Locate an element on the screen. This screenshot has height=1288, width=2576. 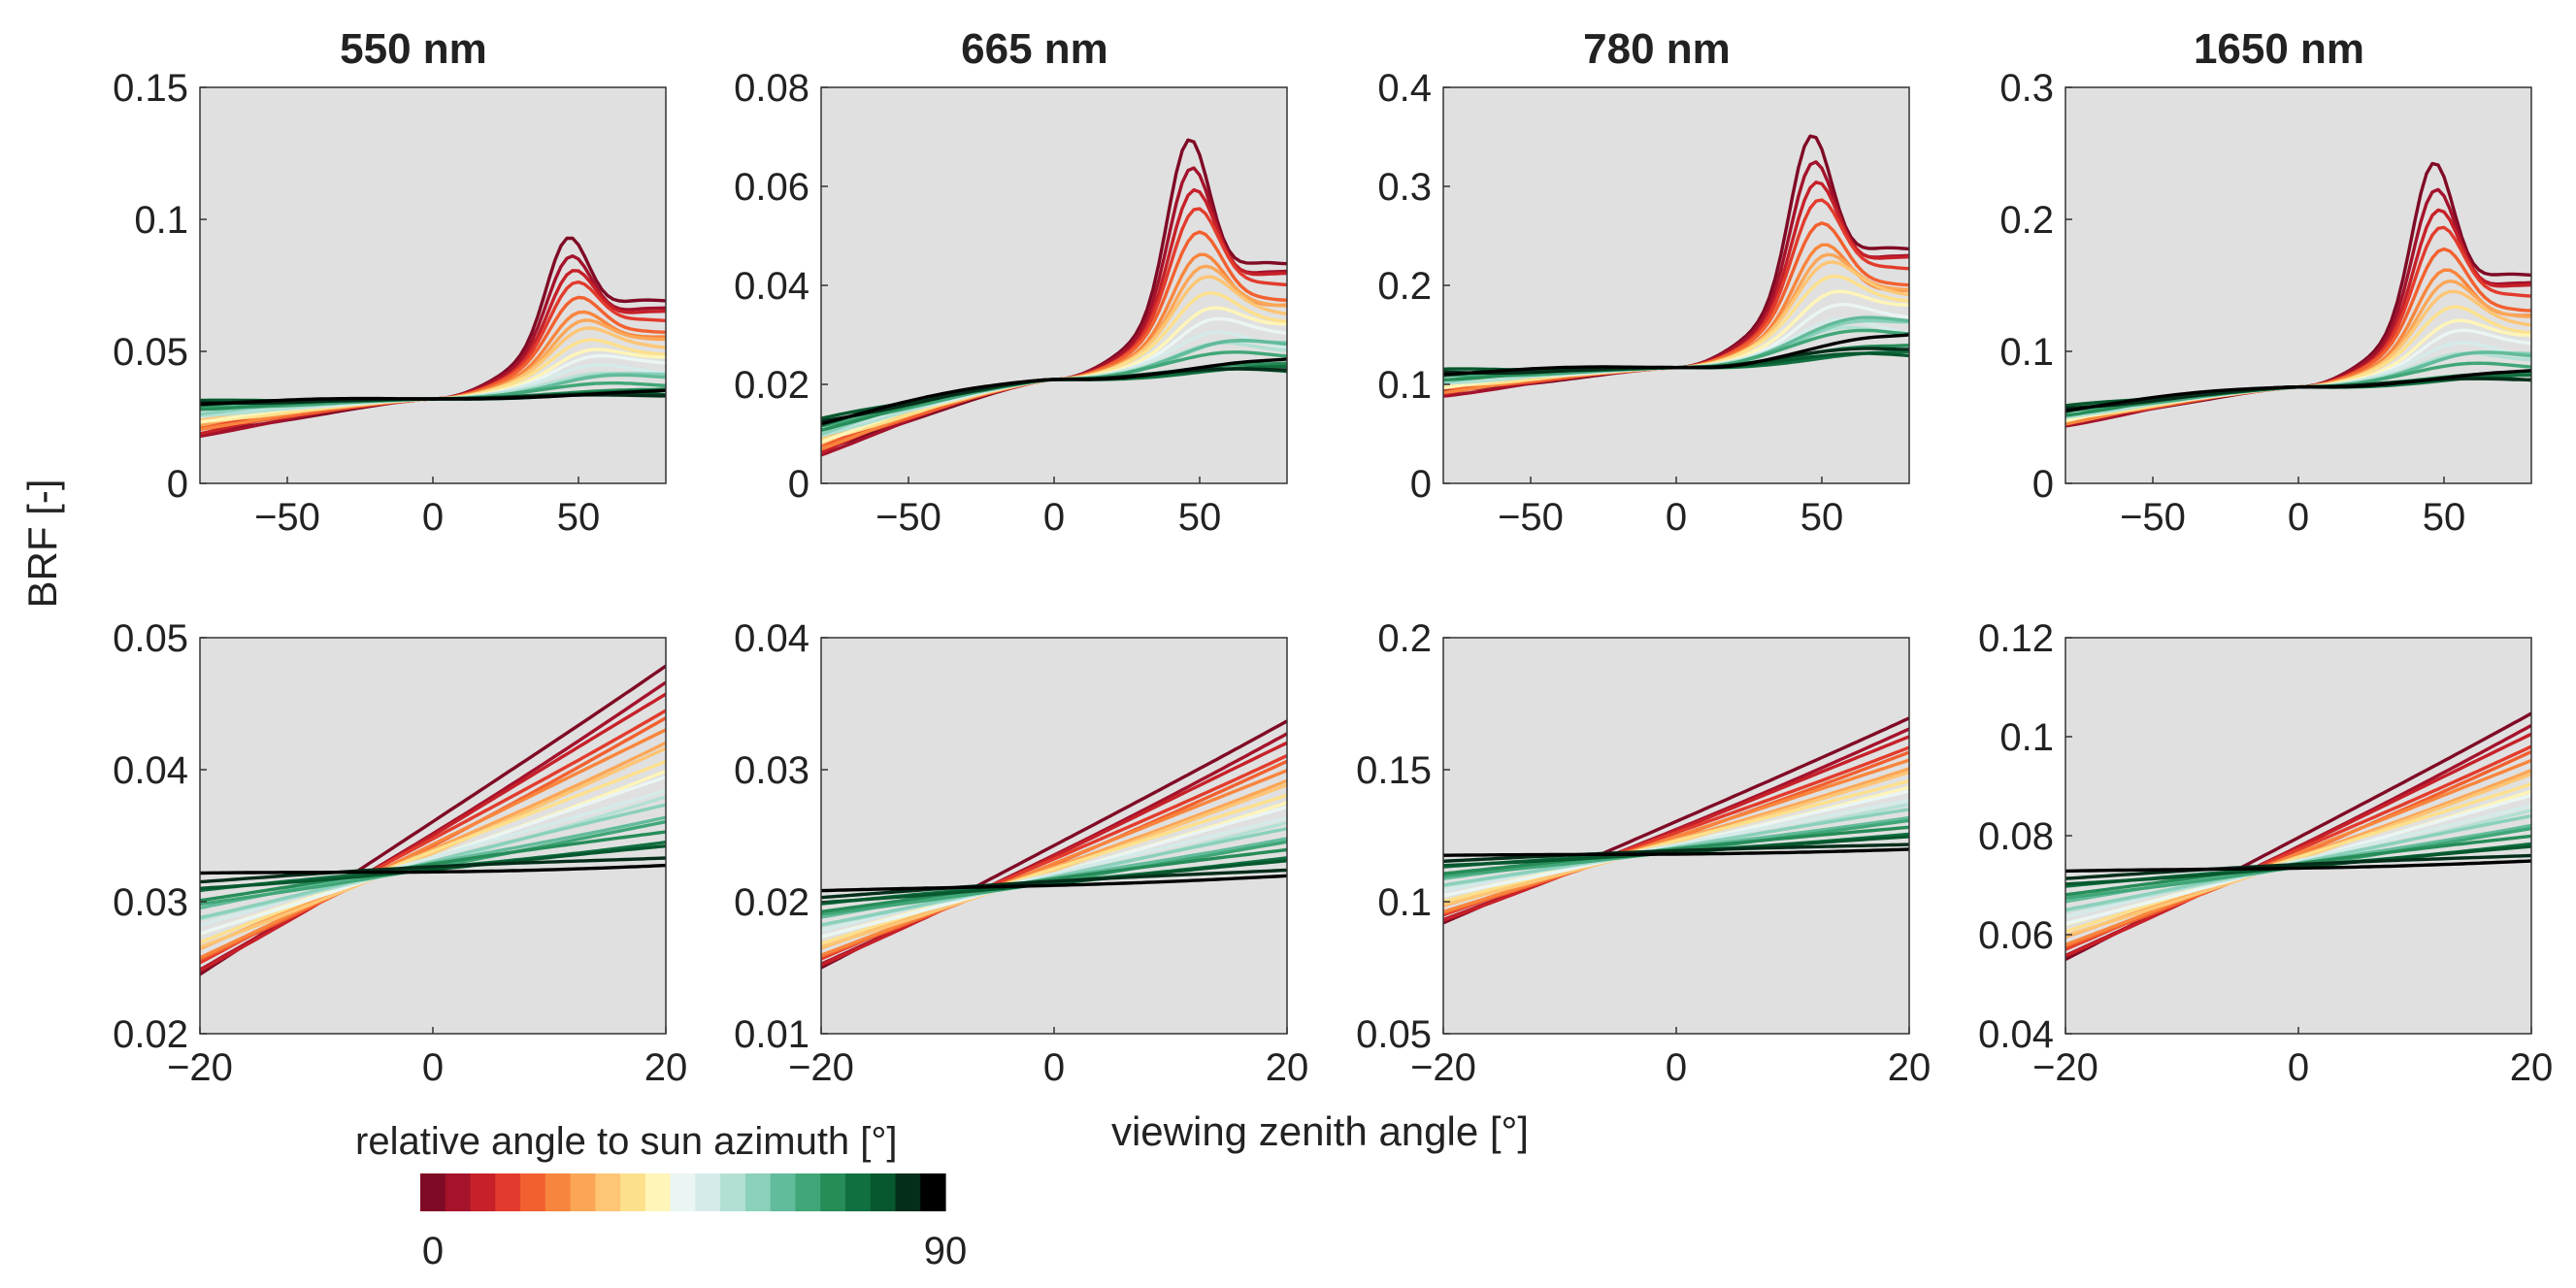
plot-area is located at coordinates (1676, 285).